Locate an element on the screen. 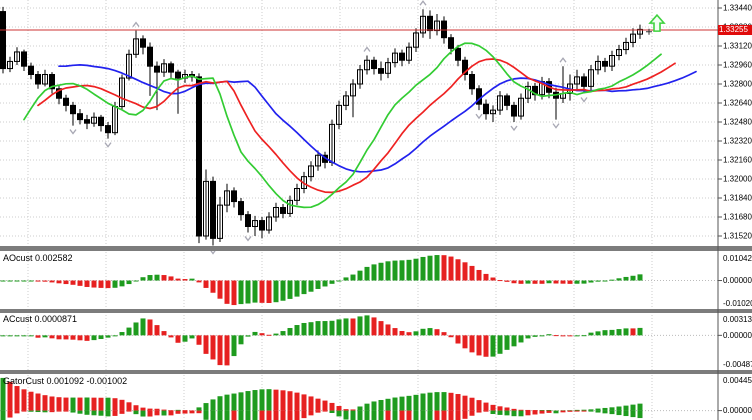 This screenshot has width=752, height=420. price-axis-label: 1.32000 is located at coordinates (737, 179).